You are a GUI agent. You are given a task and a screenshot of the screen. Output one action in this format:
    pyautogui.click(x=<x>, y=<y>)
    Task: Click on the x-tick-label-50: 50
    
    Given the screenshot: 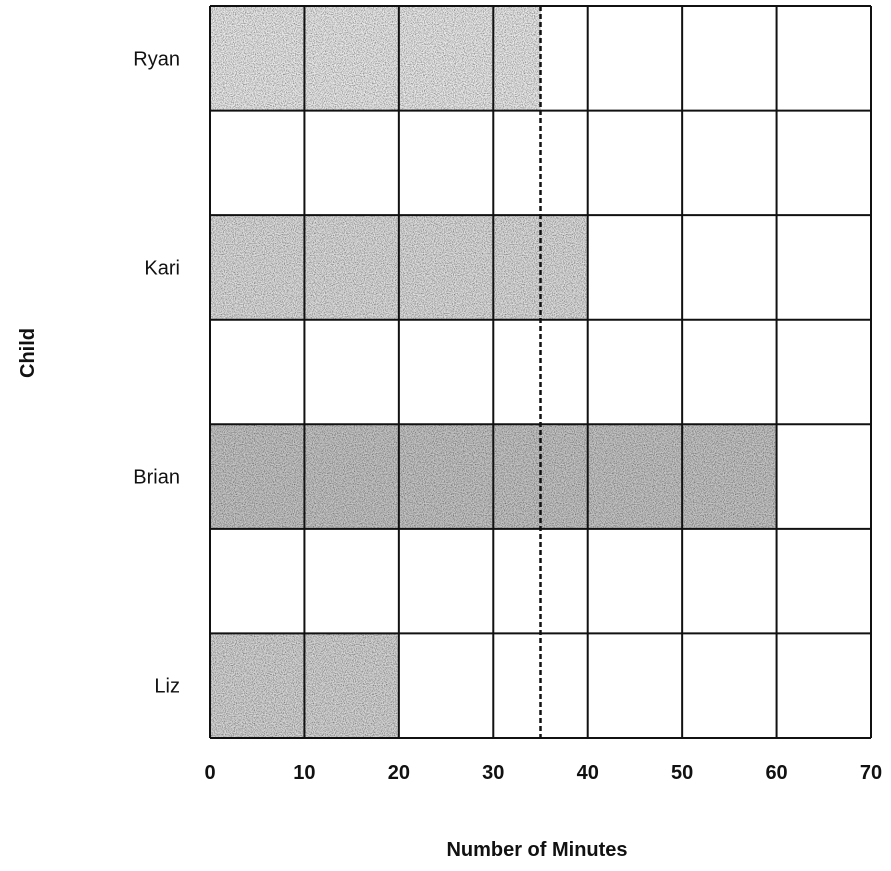 What is the action you would take?
    pyautogui.click(x=682, y=773)
    